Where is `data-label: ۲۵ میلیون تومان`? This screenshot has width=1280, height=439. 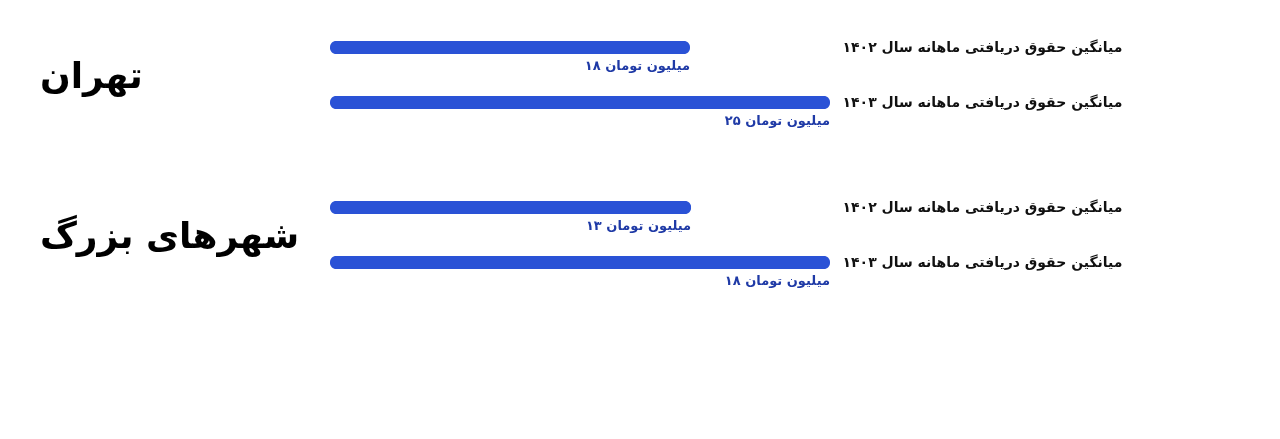
data-label: ۲۵ میلیون تومان is located at coordinates (777, 120).